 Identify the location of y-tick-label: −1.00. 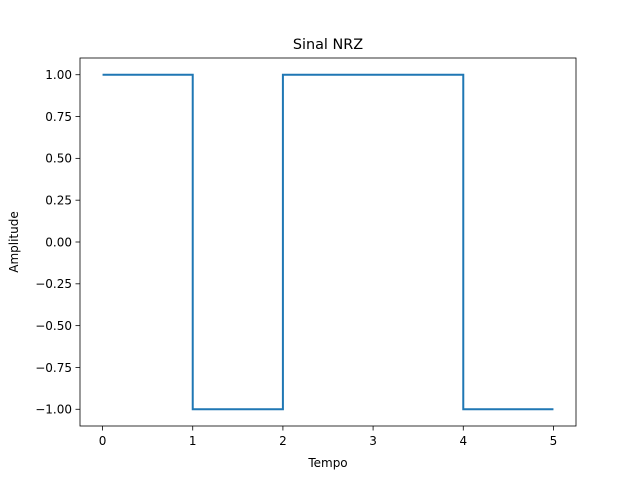
(53, 410).